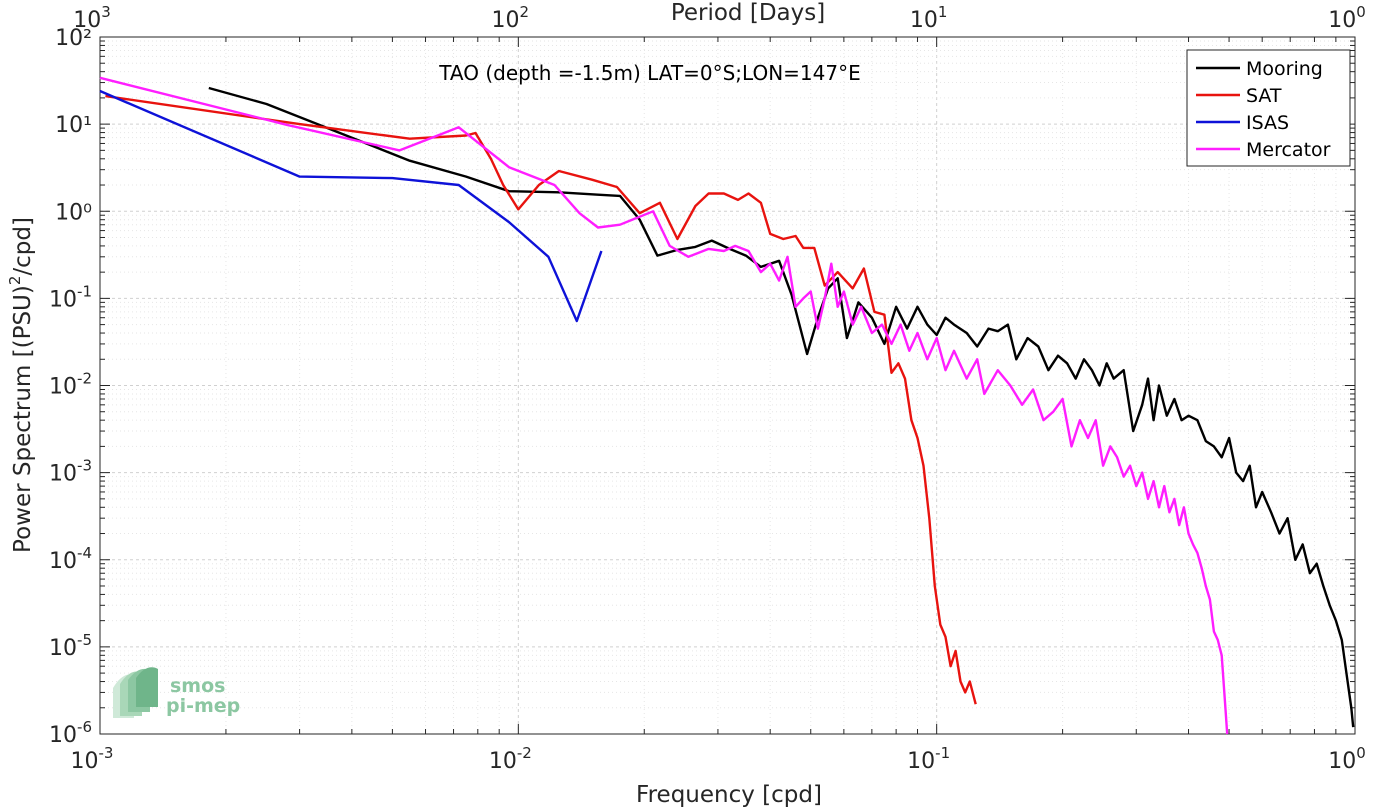 This screenshot has height=809, width=1383. Describe the element at coordinates (649, 73) in the screenshot. I see `chart-title: TAO (depth =-1.5m) LAT=0°S;LON=147°E` at that location.